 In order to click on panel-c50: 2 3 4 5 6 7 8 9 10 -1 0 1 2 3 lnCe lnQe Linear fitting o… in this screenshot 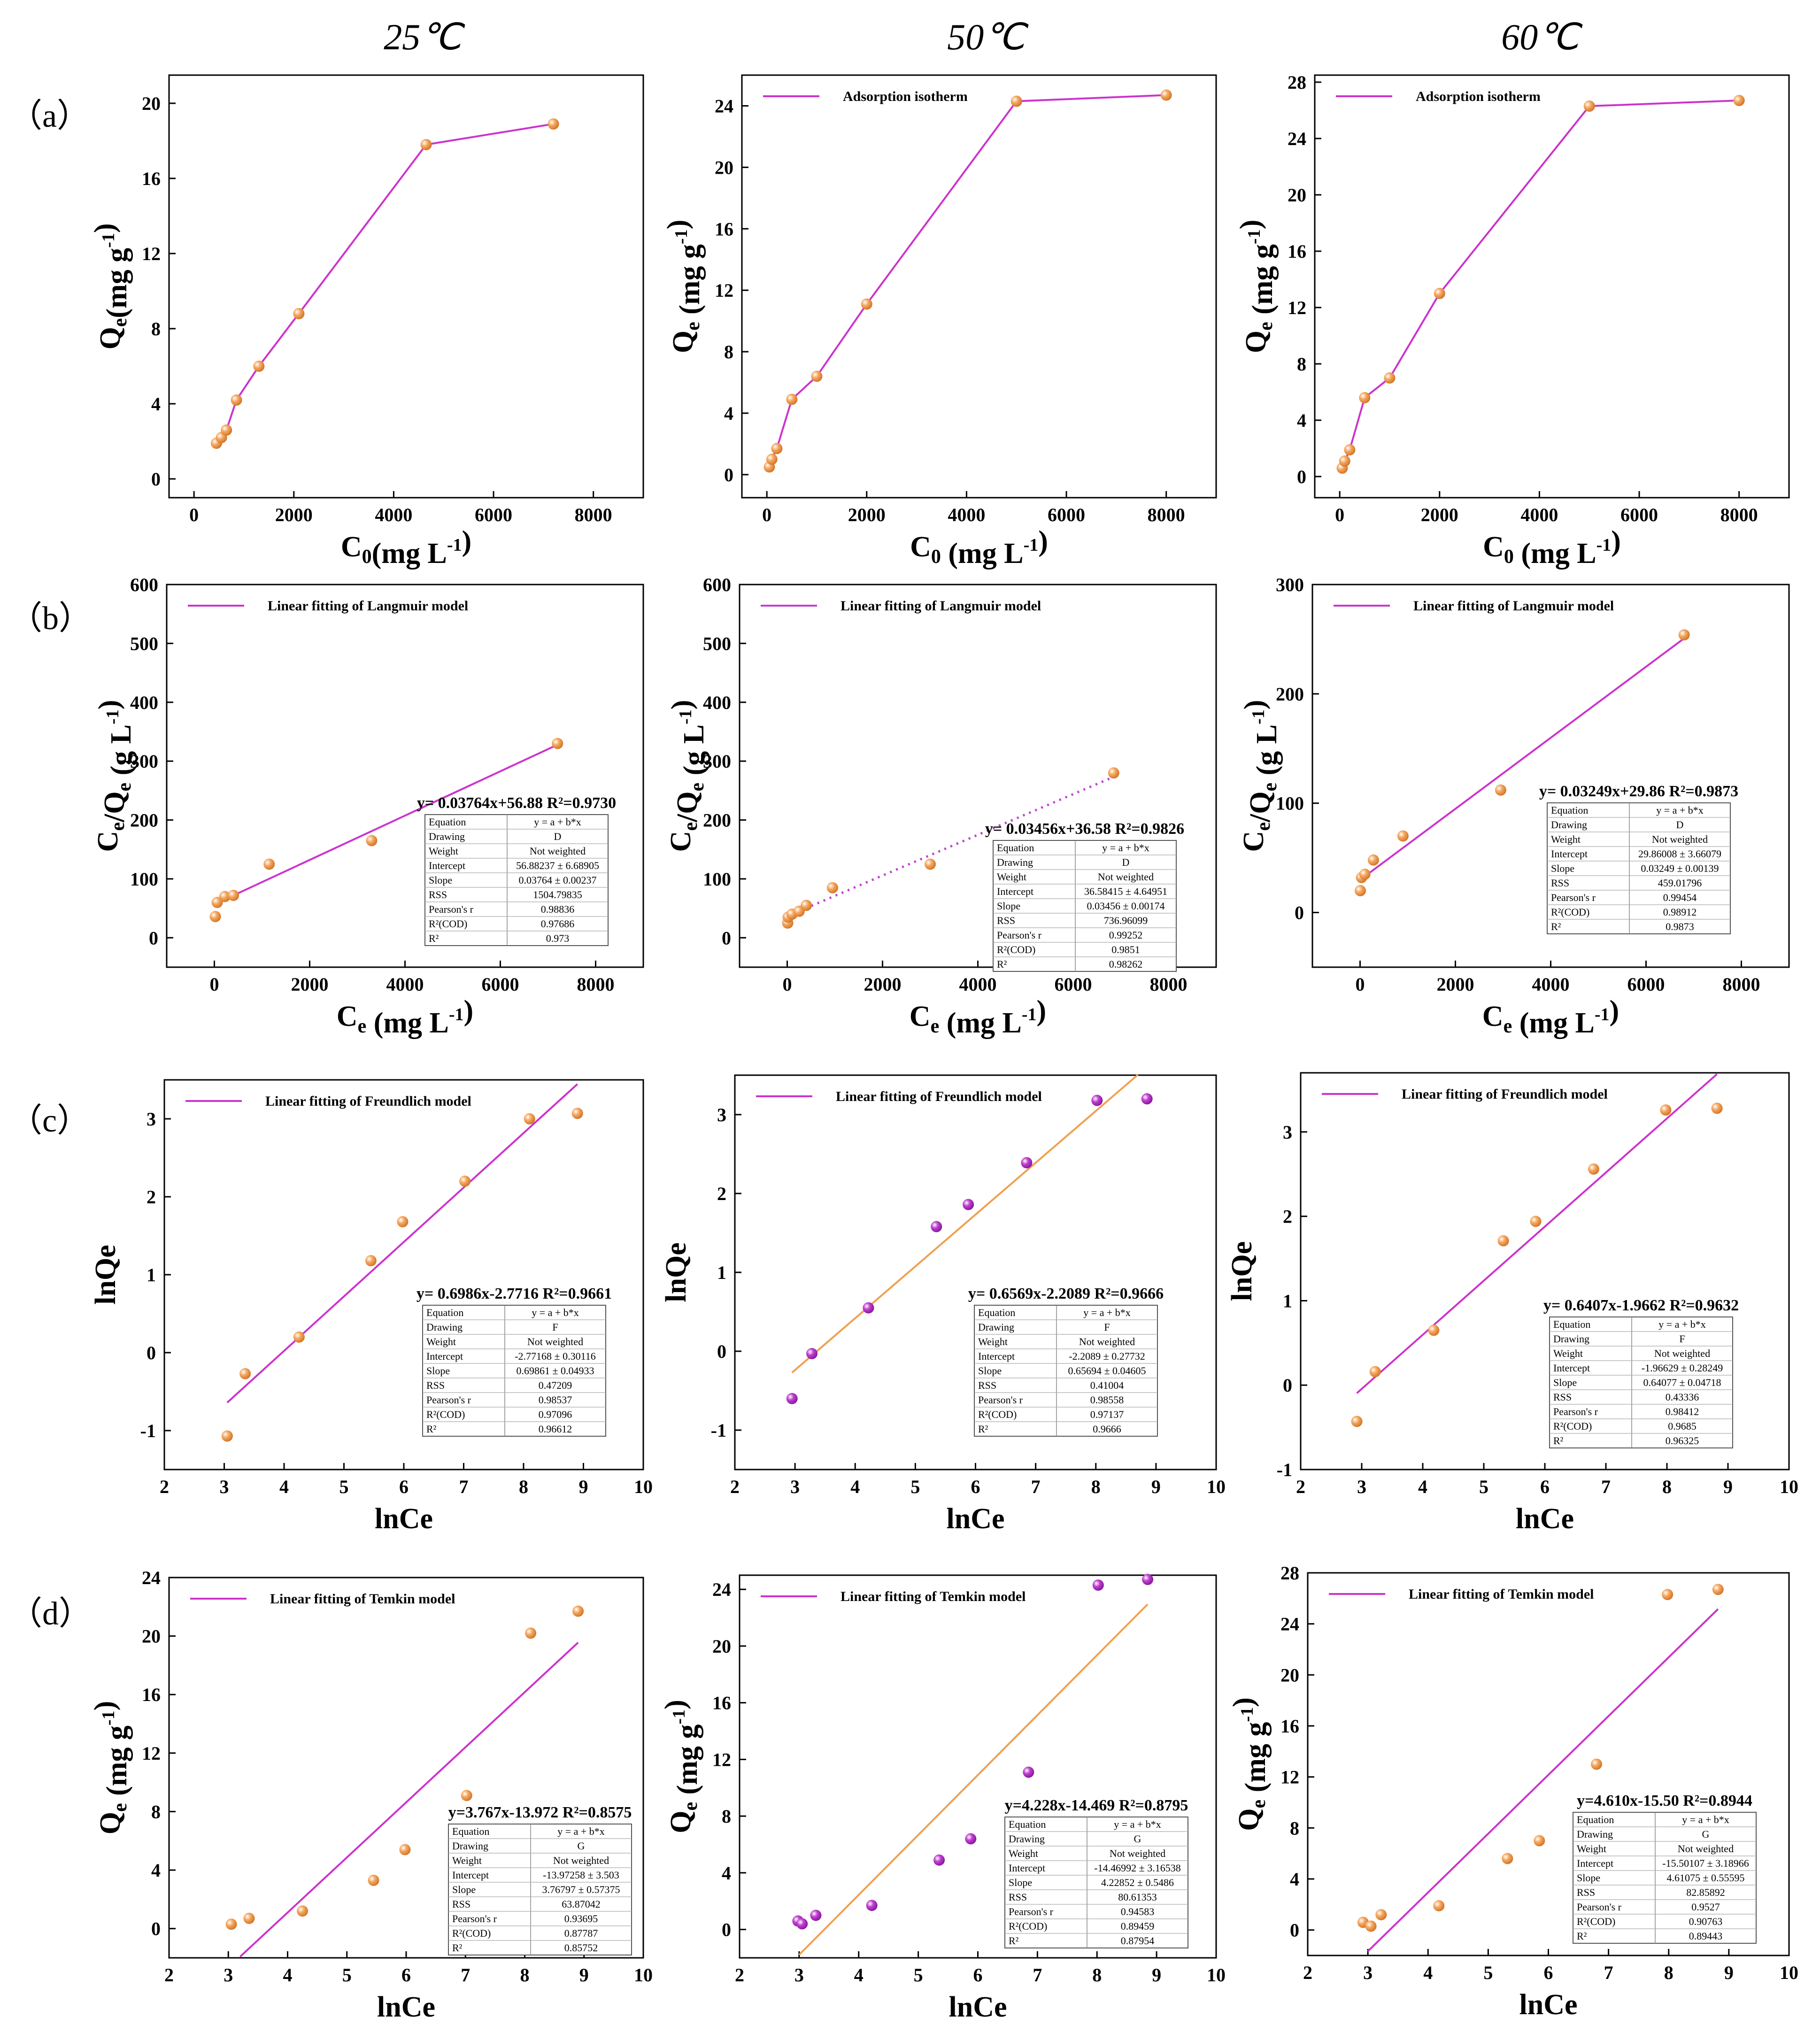, I will do `click(943, 1304)`.